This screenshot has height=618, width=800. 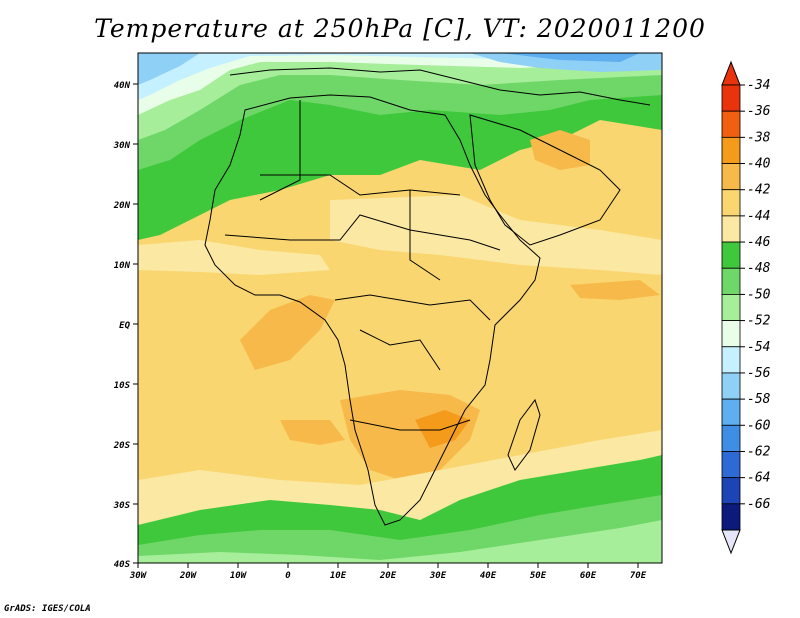 I want to click on field-warm-gulf-guinea, so click(x=287, y=332).